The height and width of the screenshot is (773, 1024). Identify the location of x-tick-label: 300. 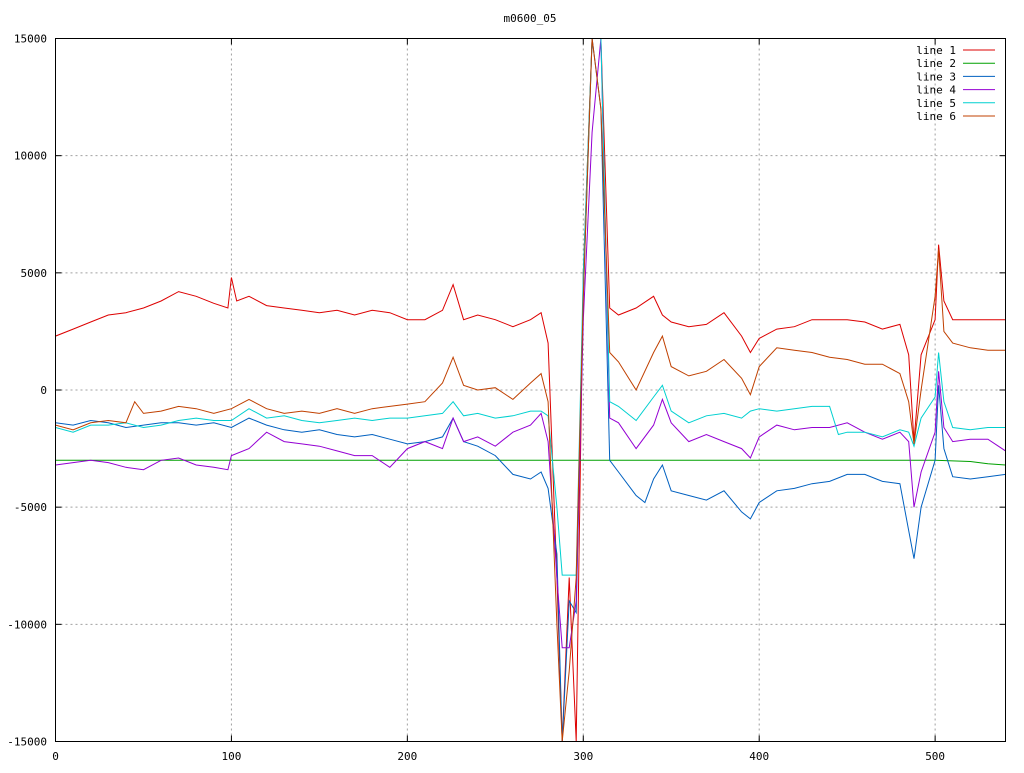
(583, 756).